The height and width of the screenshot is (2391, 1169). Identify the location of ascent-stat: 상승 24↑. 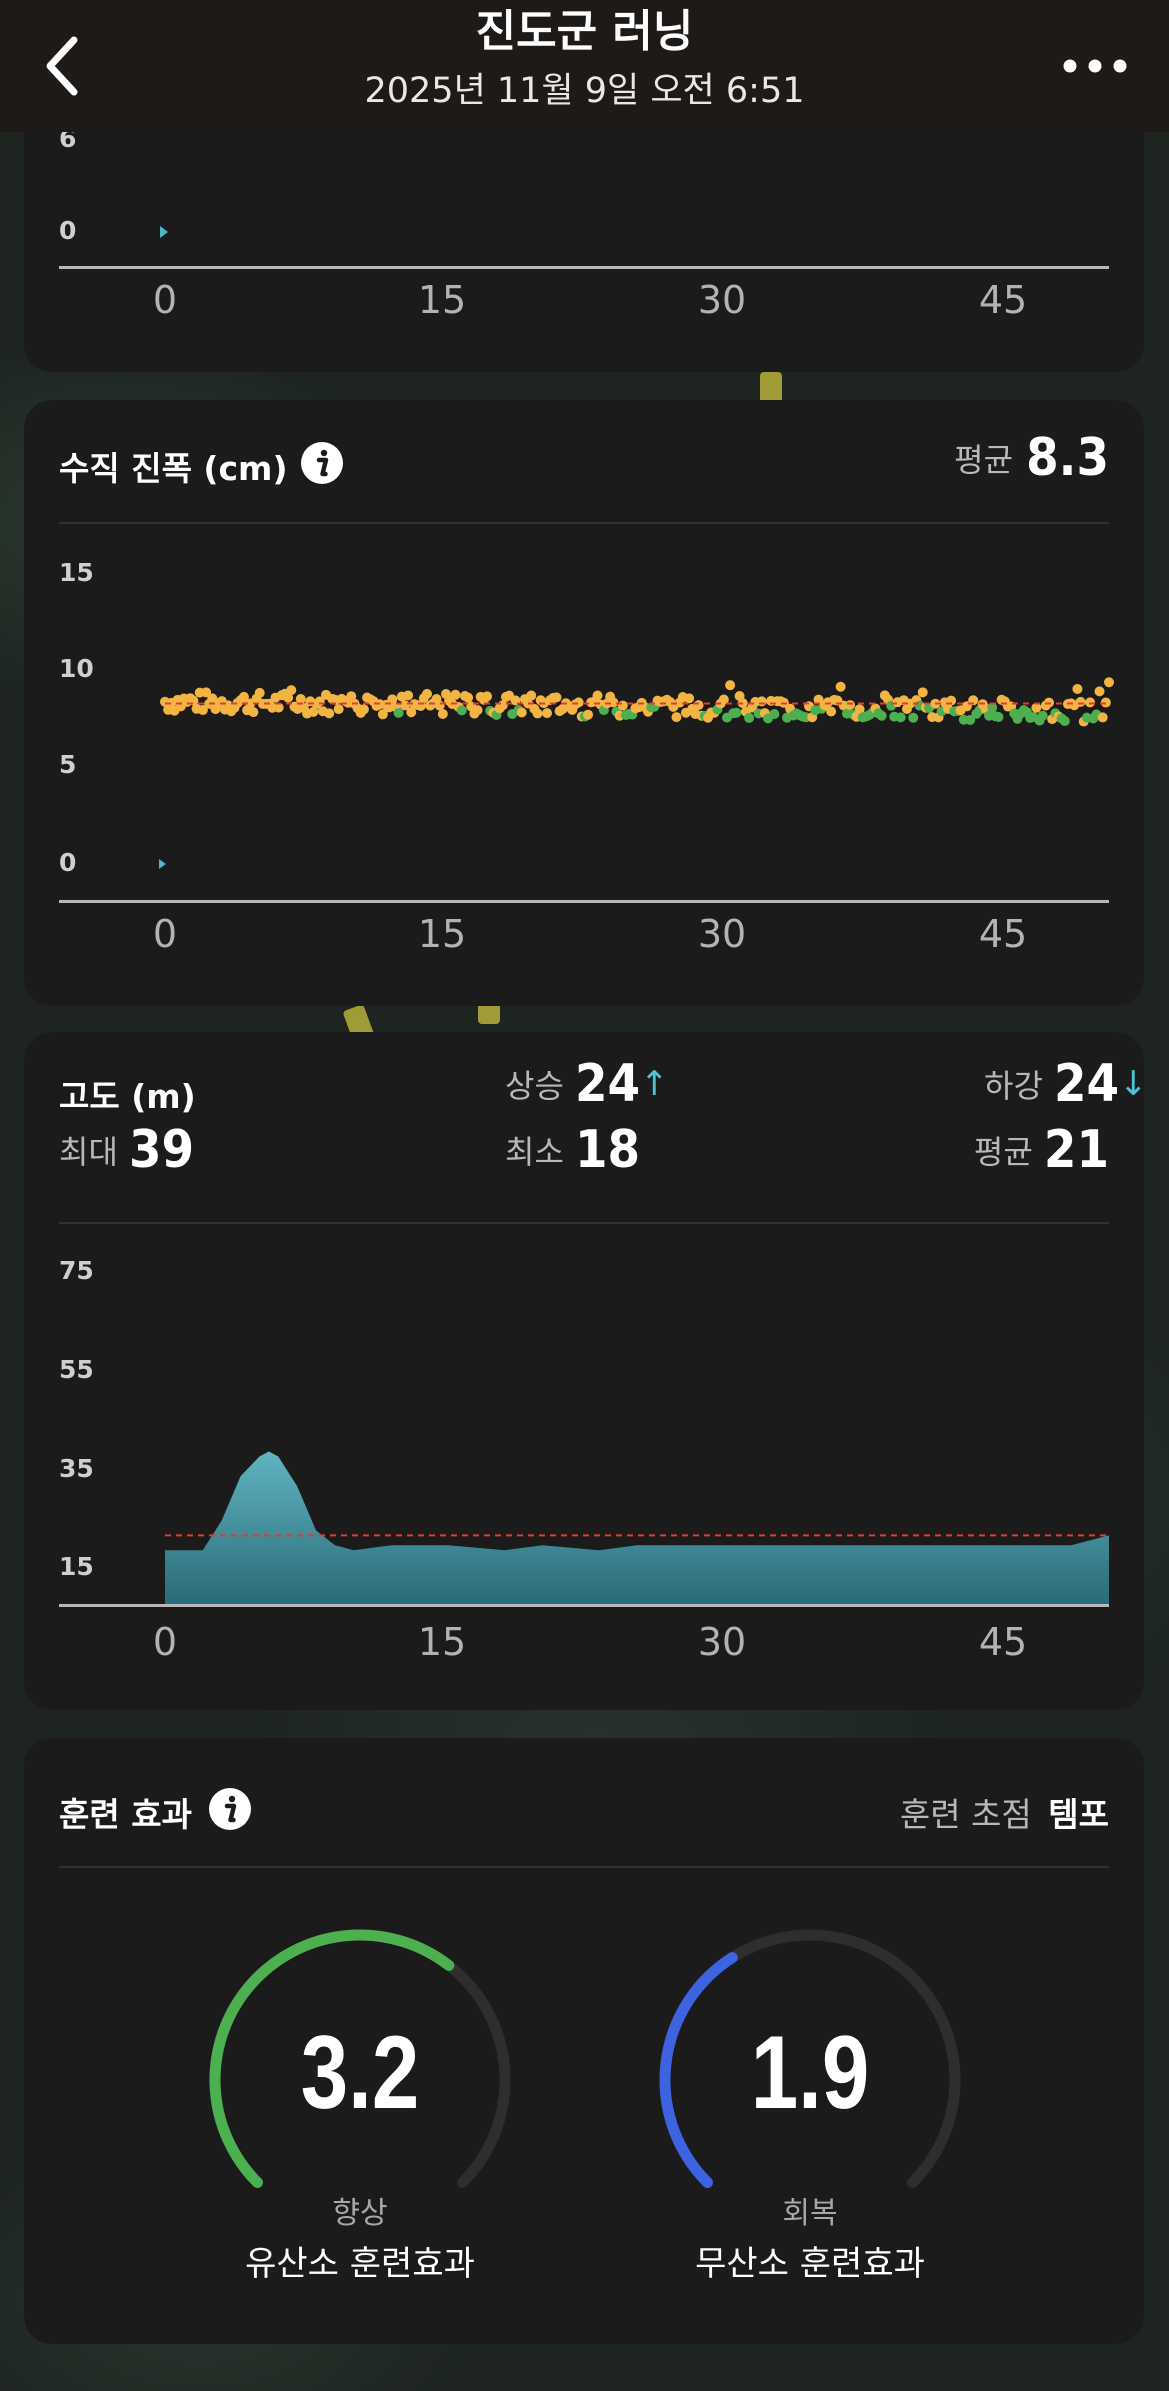
(587, 1084).